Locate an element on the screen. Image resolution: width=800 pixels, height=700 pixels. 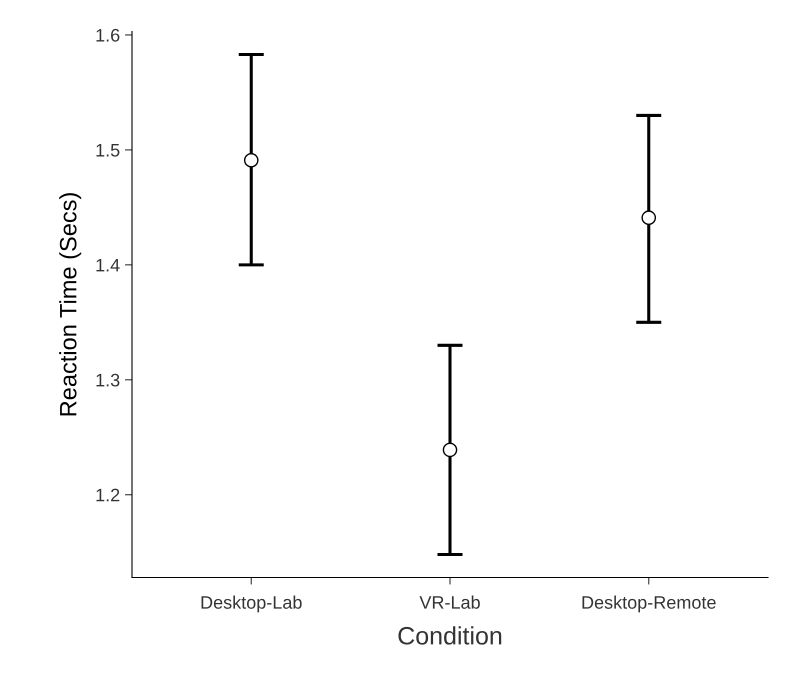
y-axis-title: Reaction Time (Secs) is located at coordinates (70, 304).